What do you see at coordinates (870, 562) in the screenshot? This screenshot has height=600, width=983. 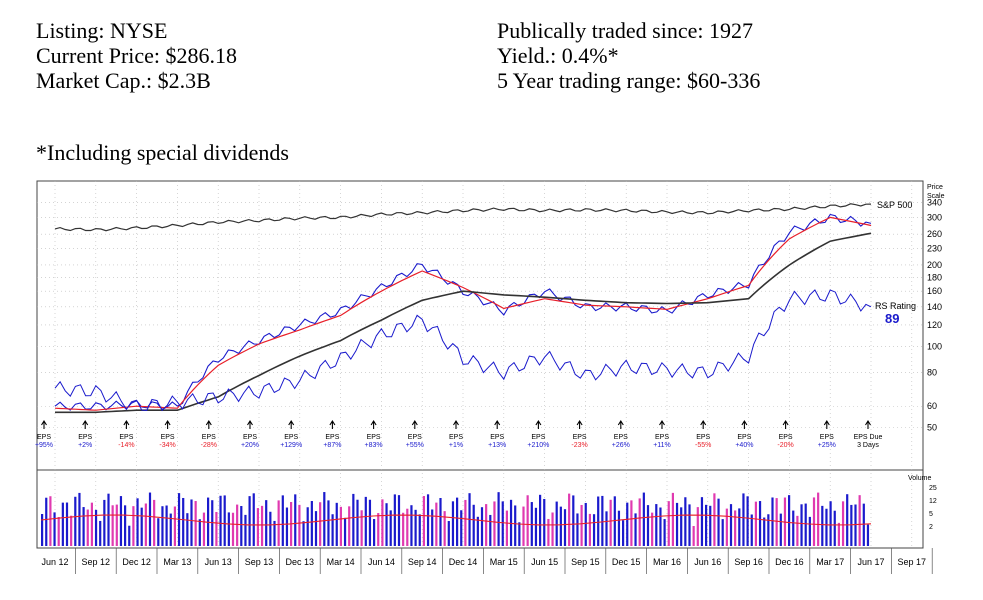 I see `x-tick-label: Jun 17` at bounding box center [870, 562].